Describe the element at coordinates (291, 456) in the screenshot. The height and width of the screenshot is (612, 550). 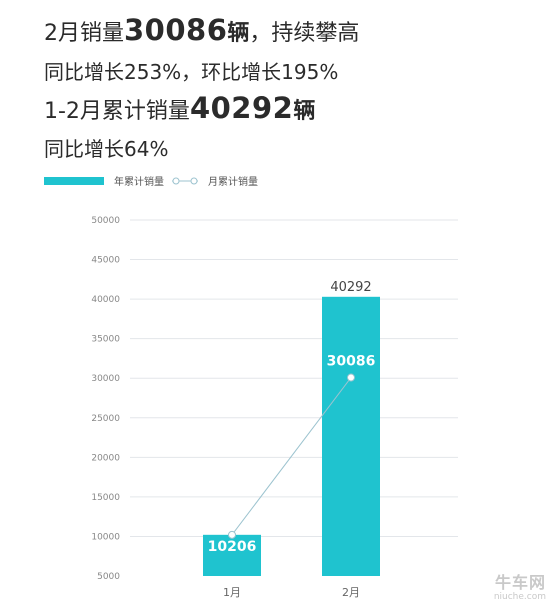
I see `monthly-line` at that location.